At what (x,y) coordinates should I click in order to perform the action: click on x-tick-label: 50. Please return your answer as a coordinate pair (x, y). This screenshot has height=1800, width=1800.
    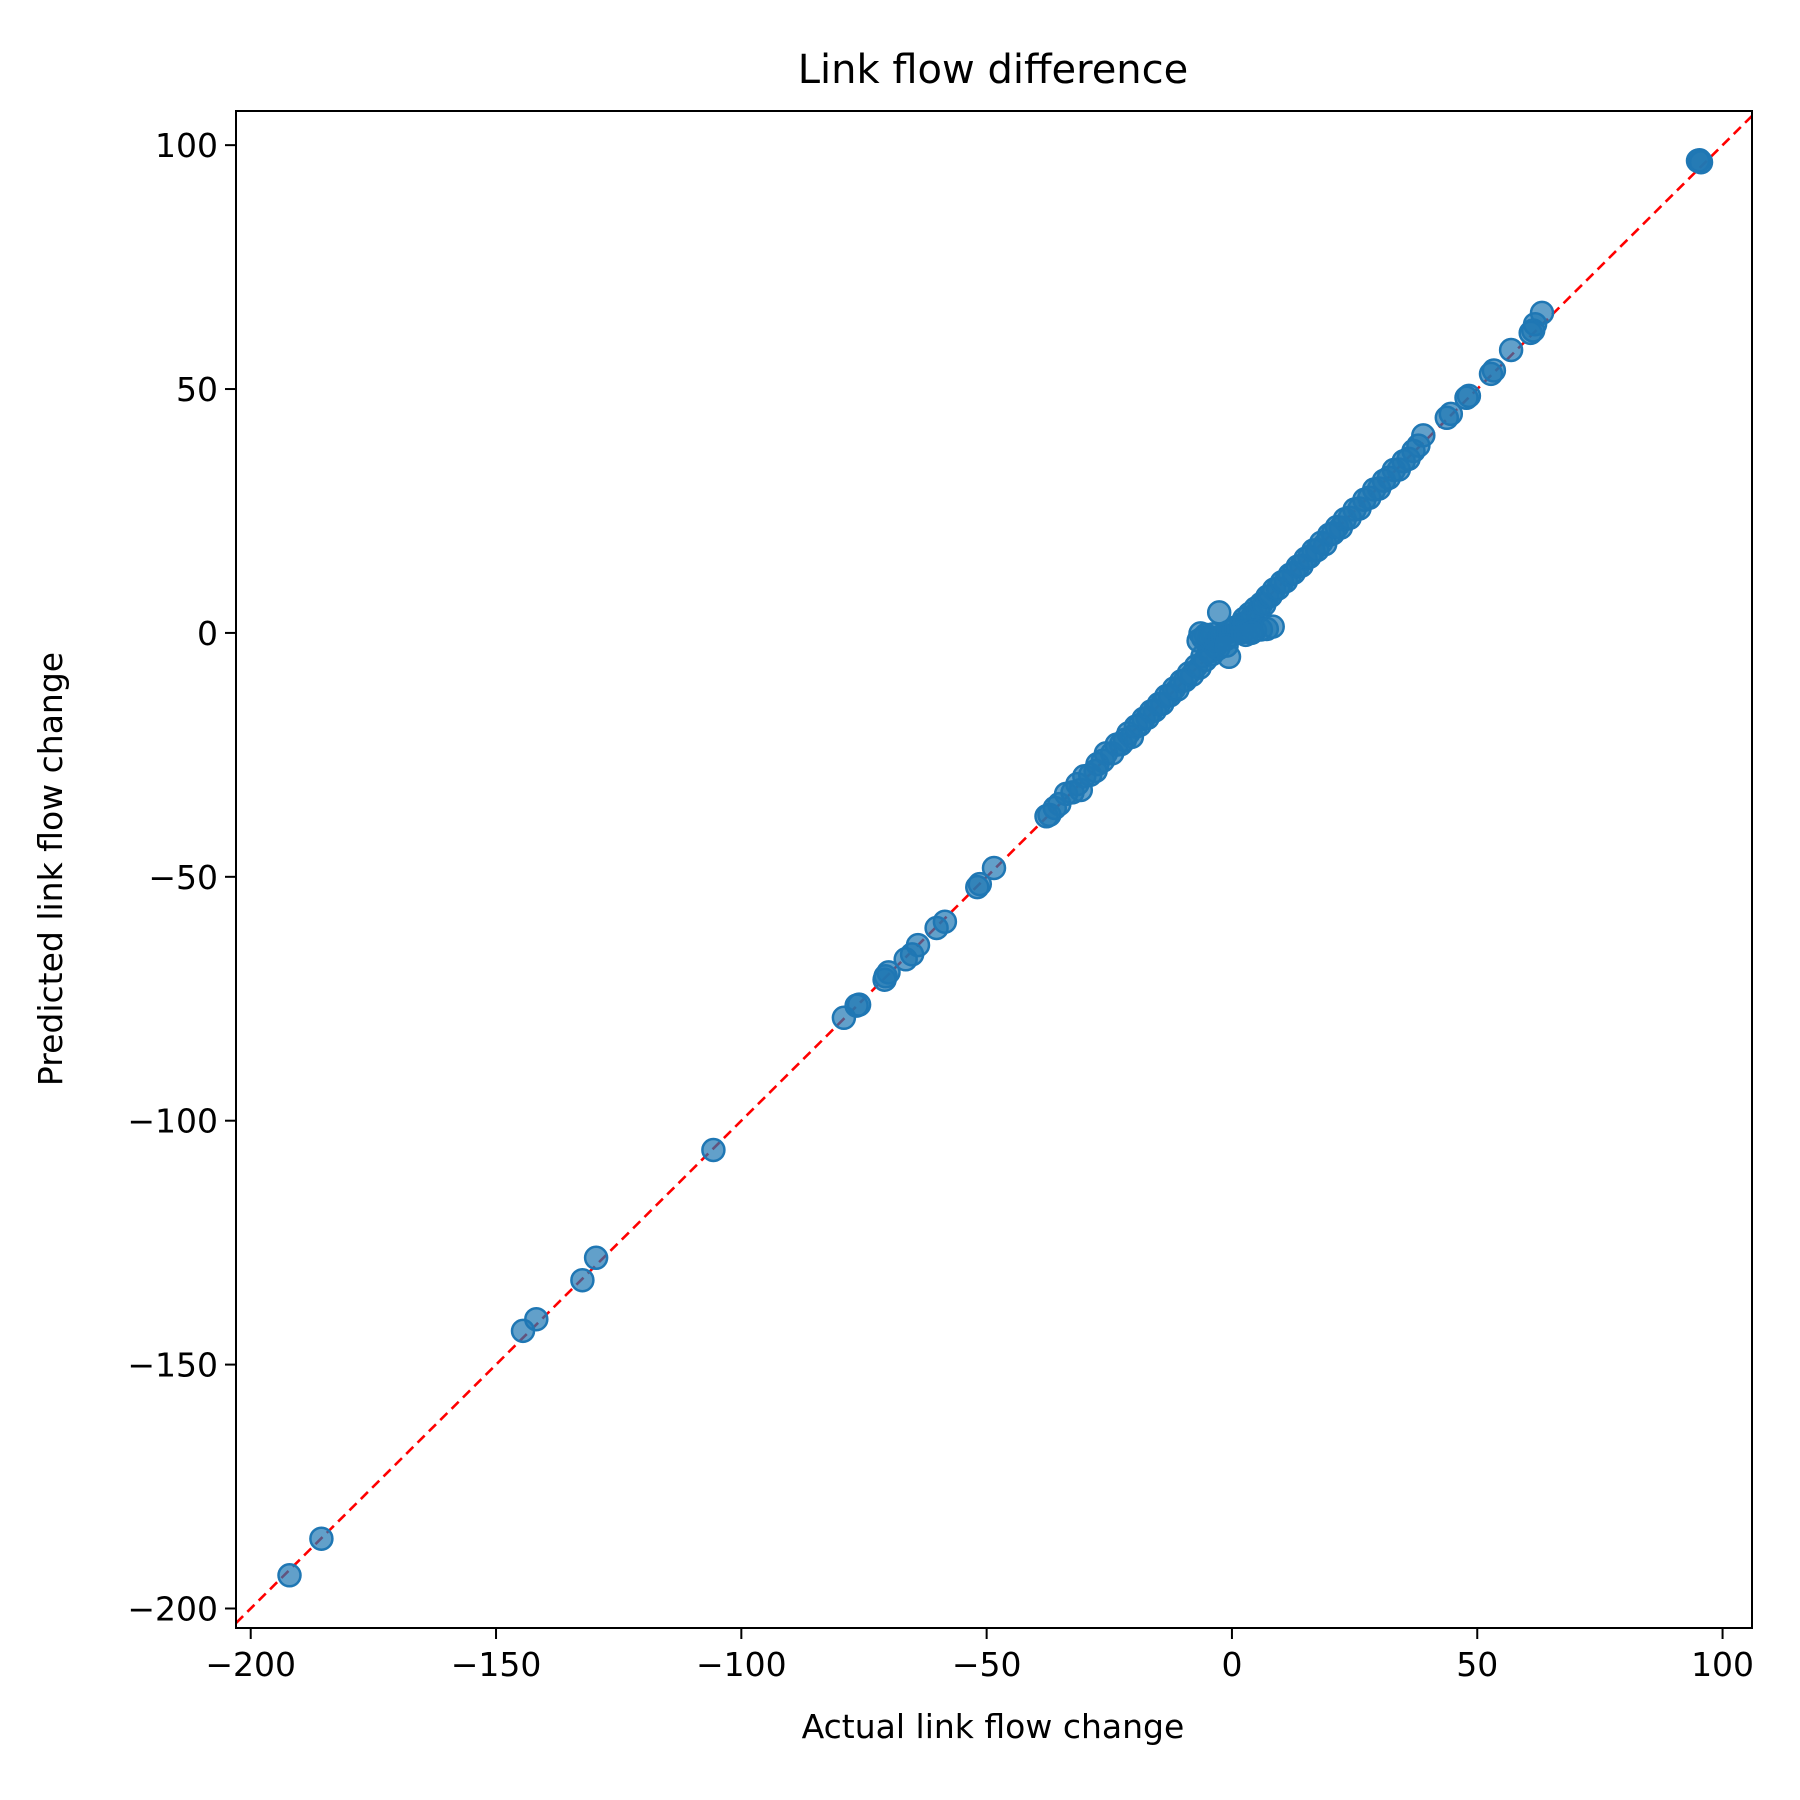
    Looking at the image, I should click on (1477, 1664).